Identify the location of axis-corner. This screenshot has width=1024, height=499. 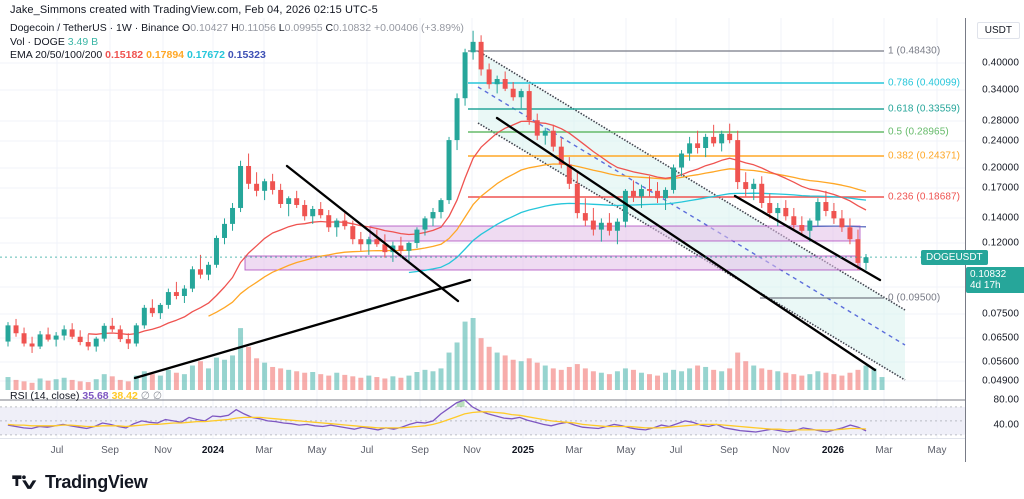
(994, 450).